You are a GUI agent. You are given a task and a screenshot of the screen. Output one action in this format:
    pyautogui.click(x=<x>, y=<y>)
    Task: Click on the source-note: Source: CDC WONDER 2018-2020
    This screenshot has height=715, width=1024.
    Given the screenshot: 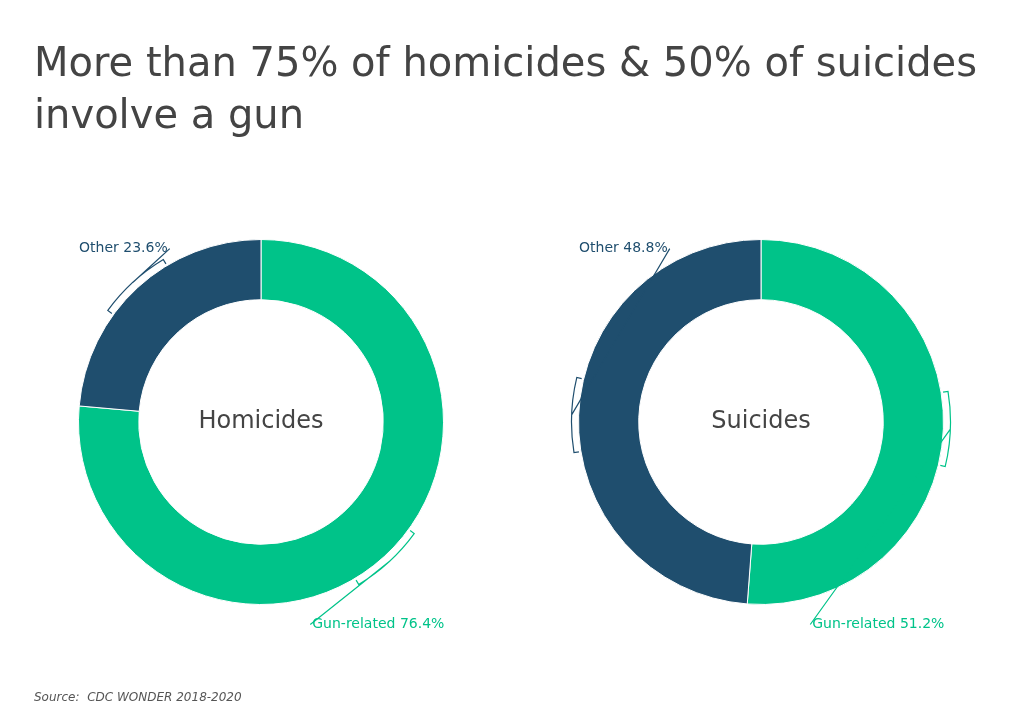 What is the action you would take?
    pyautogui.click(x=138, y=697)
    